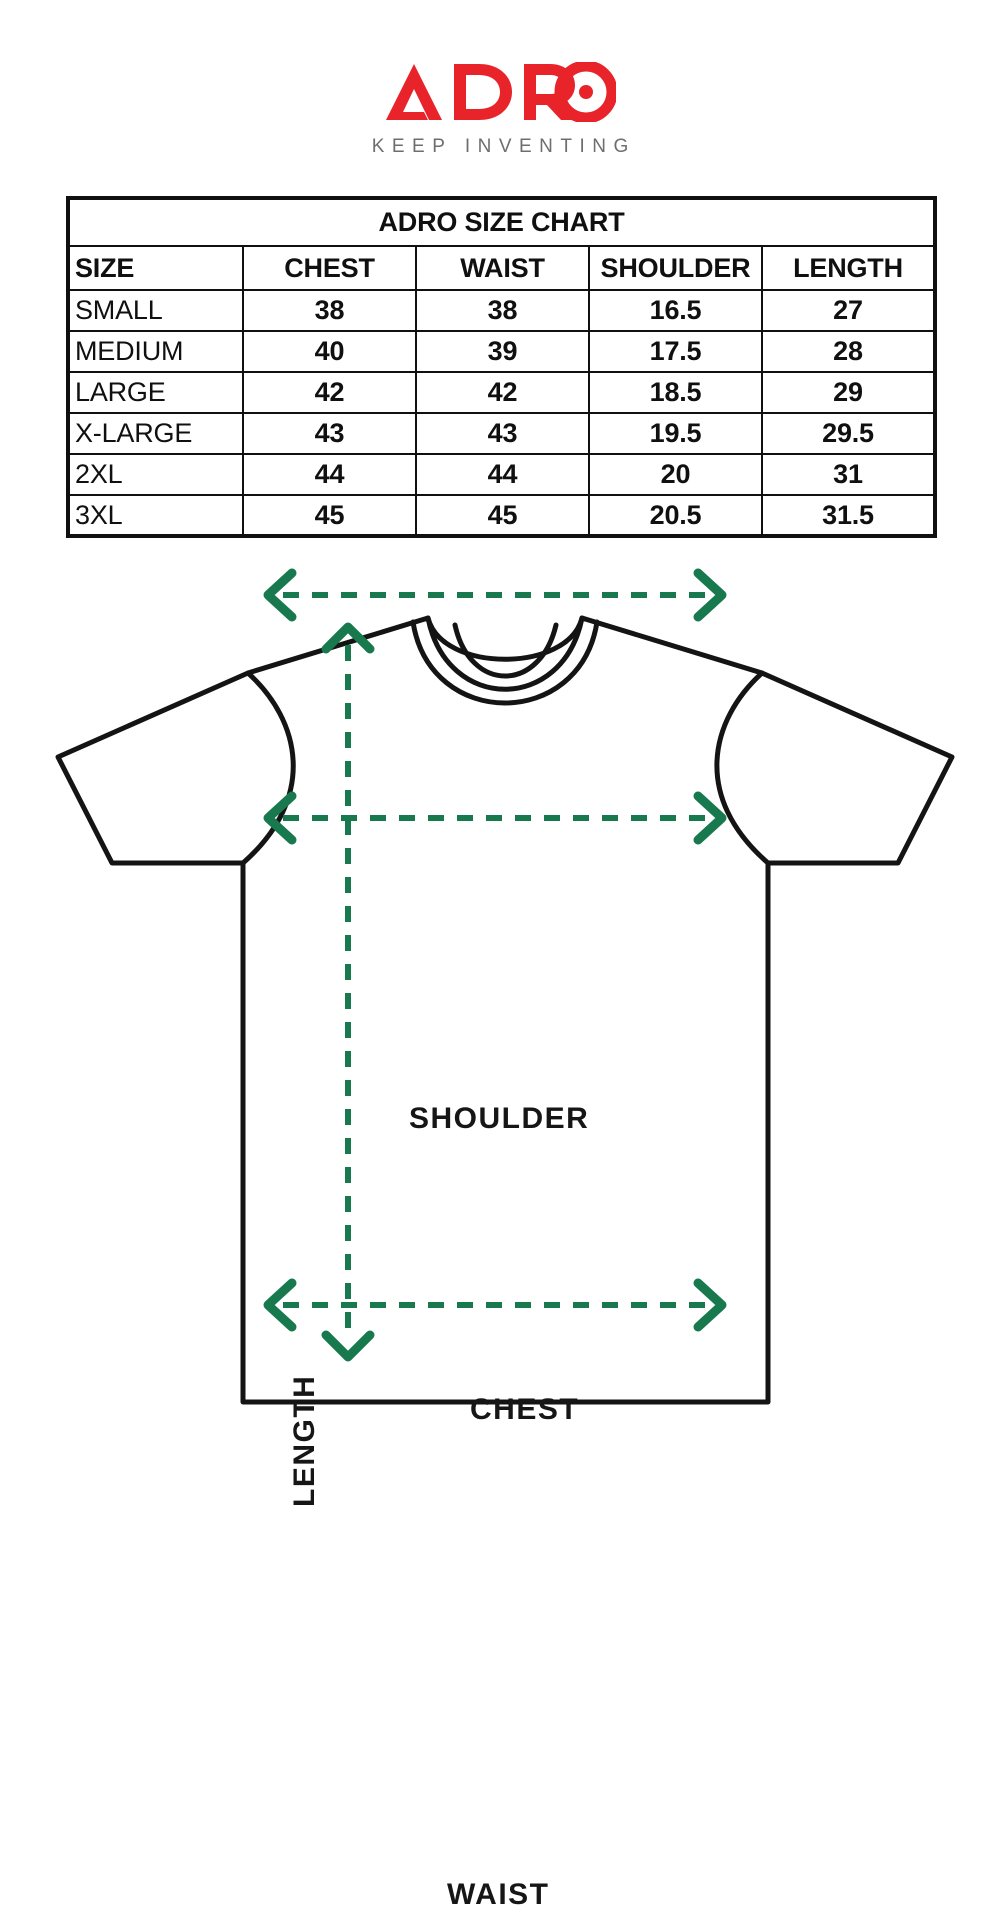 The width and height of the screenshot is (1000, 1912). Describe the element at coordinates (710, 1305) in the screenshot. I see `waist-arrow-right` at that location.